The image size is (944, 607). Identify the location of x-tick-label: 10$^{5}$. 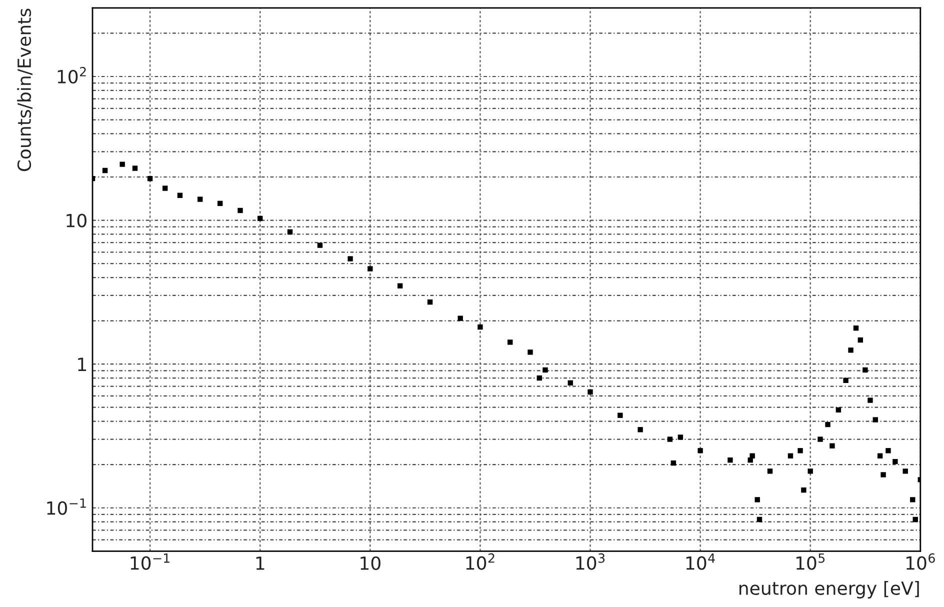
(810, 561).